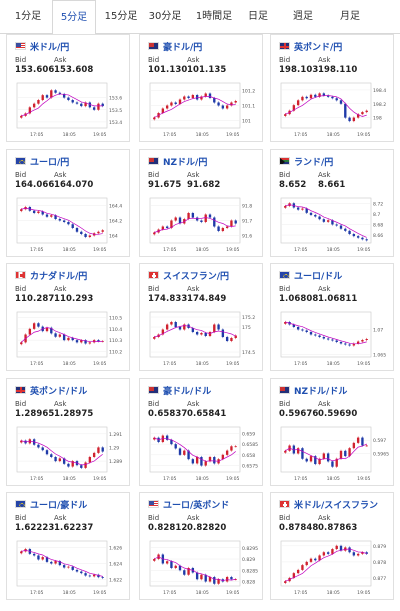 Image resolution: width=400 pixels, height=611 pixels. Describe the element at coordinates (59, 276) in the screenshot. I see `pair-name: カナダドル/円` at that location.